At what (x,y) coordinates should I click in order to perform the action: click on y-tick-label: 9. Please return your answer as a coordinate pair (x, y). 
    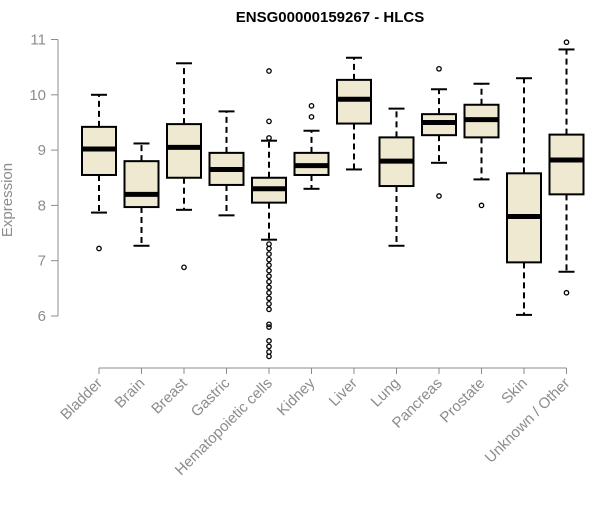
    Looking at the image, I should click on (42, 150).